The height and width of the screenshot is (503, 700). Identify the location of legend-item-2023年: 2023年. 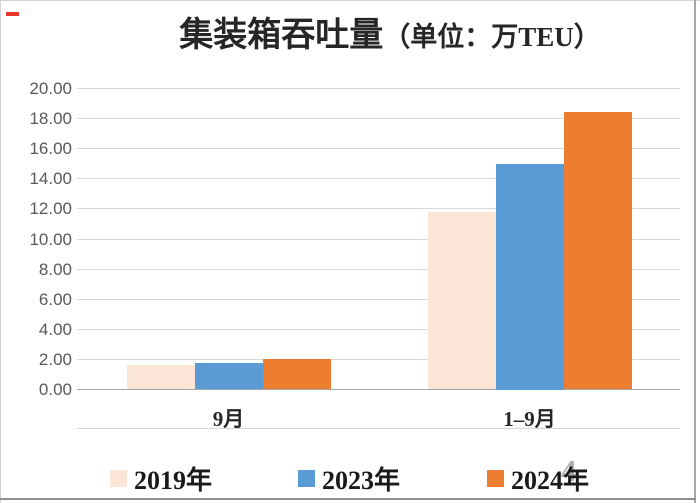
(349, 478).